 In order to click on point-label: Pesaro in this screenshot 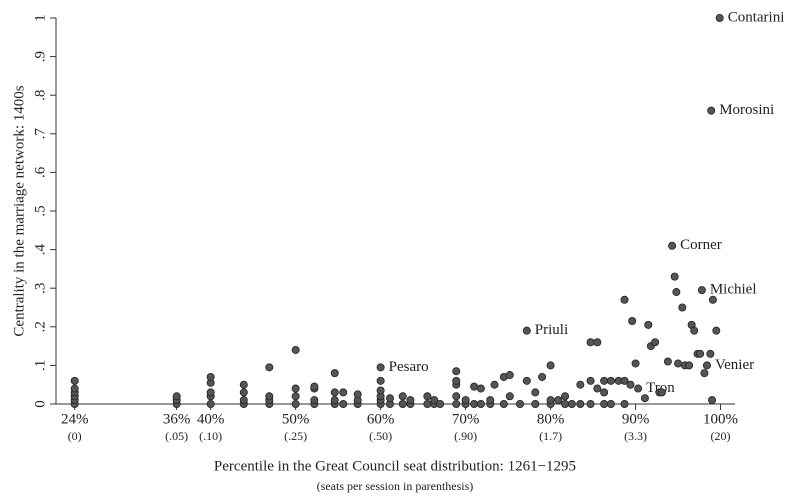, I will do `click(409, 367)`.